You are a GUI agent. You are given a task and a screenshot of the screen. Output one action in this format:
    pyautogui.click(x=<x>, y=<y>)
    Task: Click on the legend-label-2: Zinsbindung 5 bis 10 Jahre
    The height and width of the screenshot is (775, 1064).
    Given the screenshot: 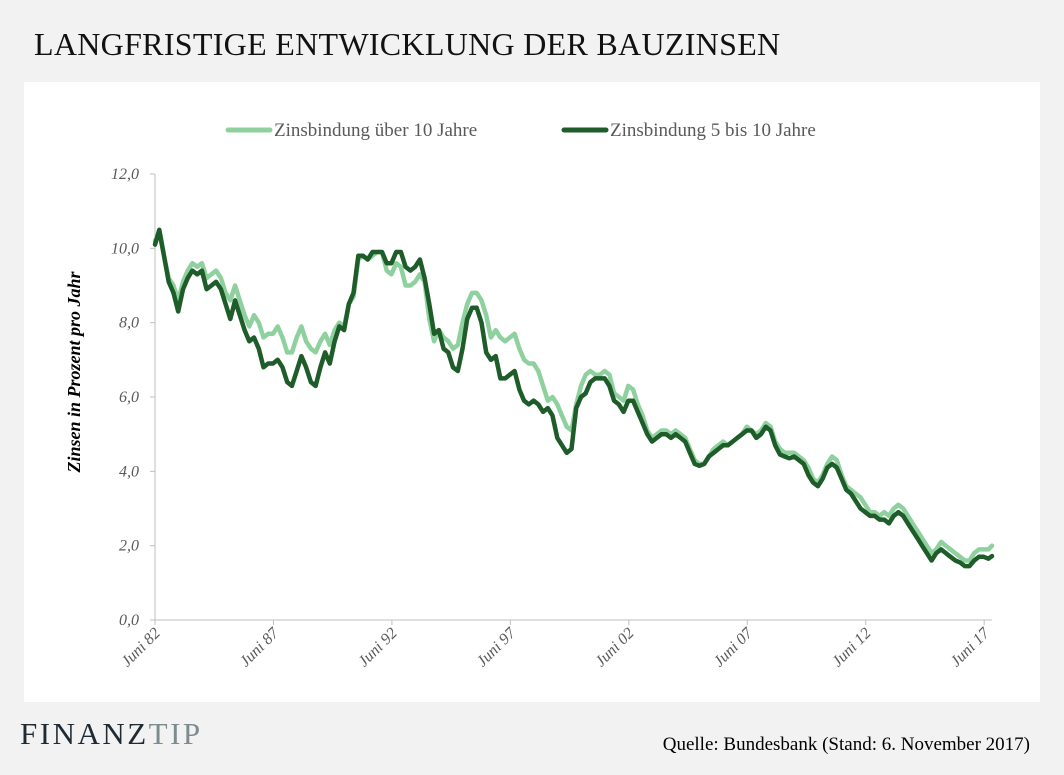 What is the action you would take?
    pyautogui.click(x=713, y=130)
    